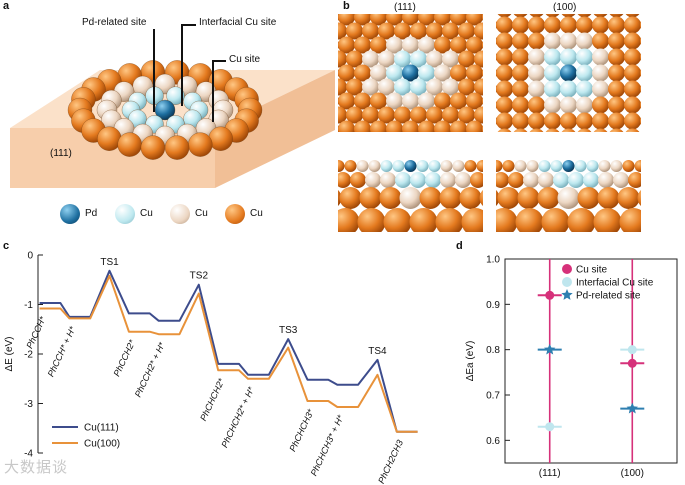 The height and width of the screenshot is (485, 685). I want to click on slab-right, so click(275, 129).